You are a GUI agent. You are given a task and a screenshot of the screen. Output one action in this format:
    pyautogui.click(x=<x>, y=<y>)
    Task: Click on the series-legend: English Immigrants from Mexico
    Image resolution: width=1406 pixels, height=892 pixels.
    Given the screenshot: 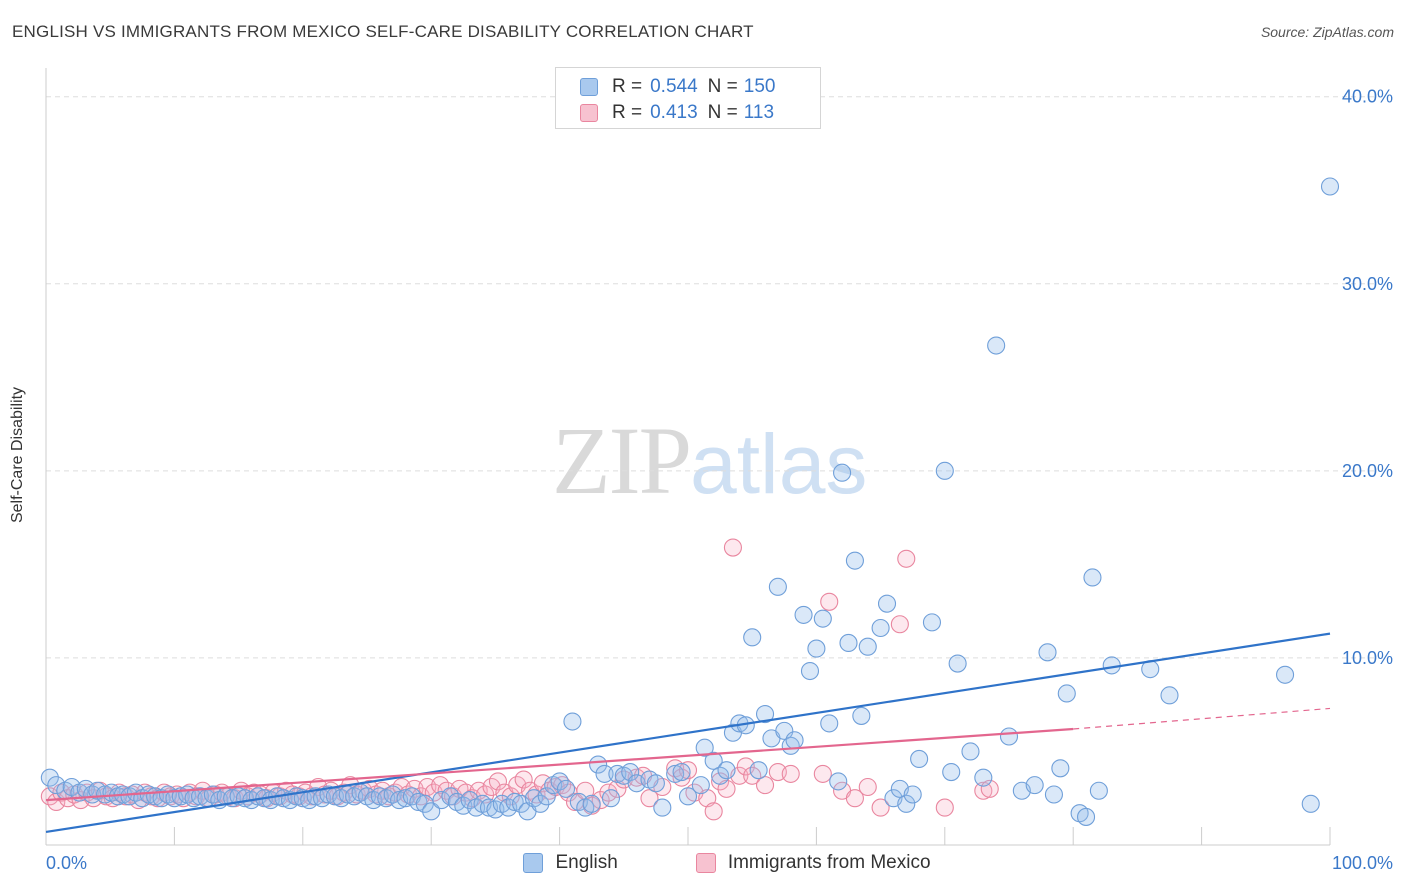 What is the action you would take?
    pyautogui.click(x=703, y=863)
    